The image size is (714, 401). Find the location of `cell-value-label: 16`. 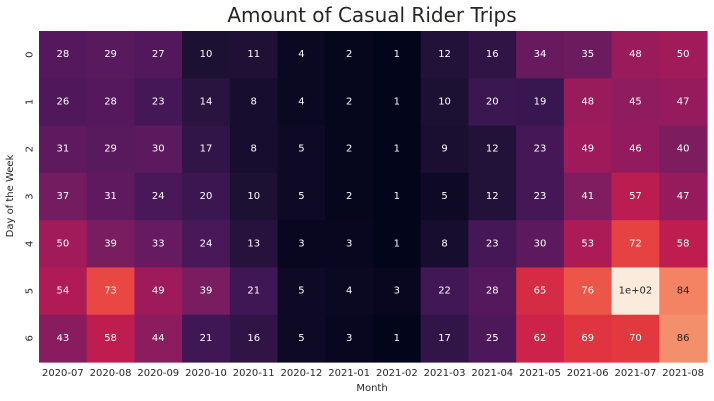

cell-value-label: 16 is located at coordinates (253, 338).